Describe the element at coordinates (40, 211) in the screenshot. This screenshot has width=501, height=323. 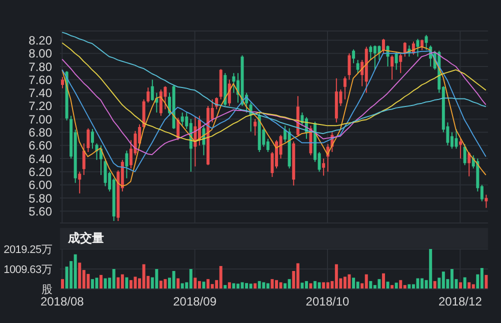
I see `y-tick-label: 5.60` at that location.